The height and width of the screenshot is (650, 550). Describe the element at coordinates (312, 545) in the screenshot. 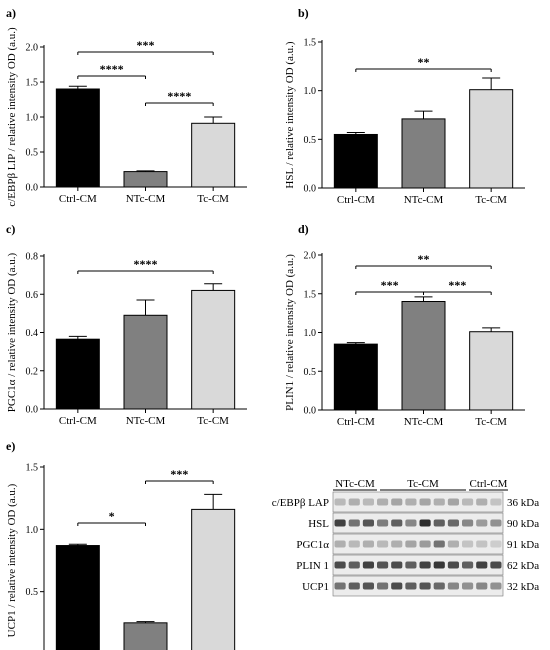

I see `blot-row-label: PGC1α` at that location.